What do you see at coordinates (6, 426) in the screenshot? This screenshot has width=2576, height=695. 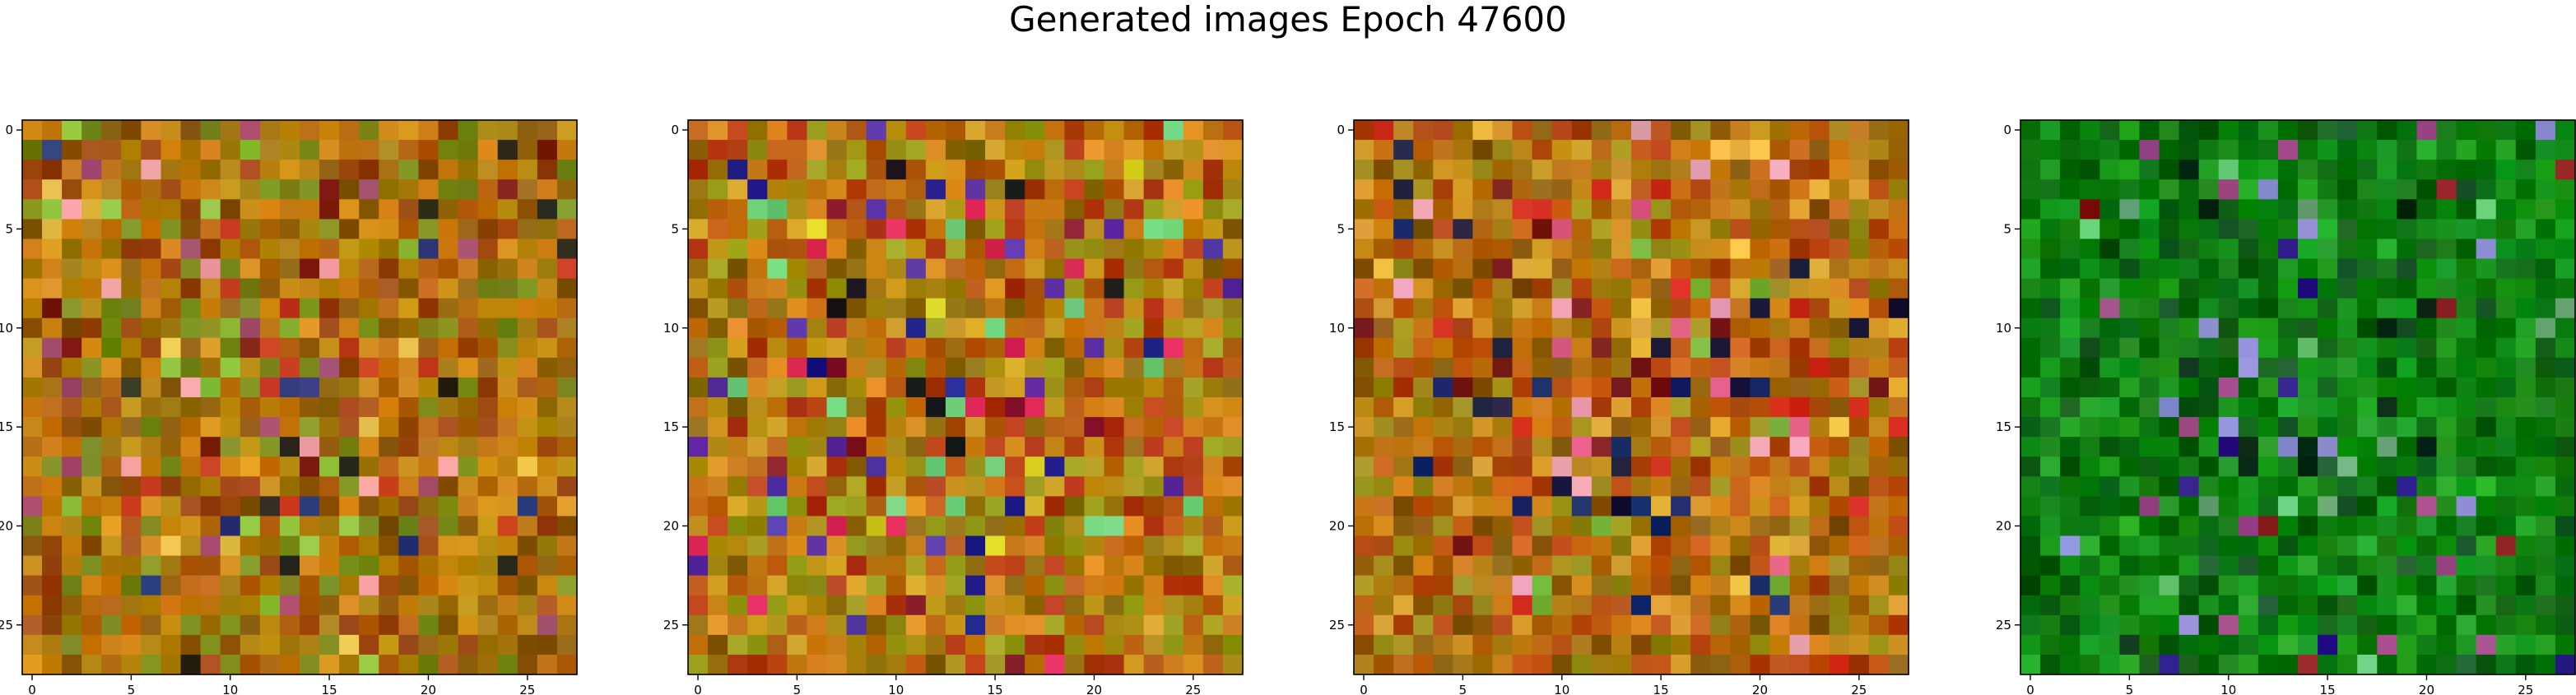 I see `y-tick-label: 15` at bounding box center [6, 426].